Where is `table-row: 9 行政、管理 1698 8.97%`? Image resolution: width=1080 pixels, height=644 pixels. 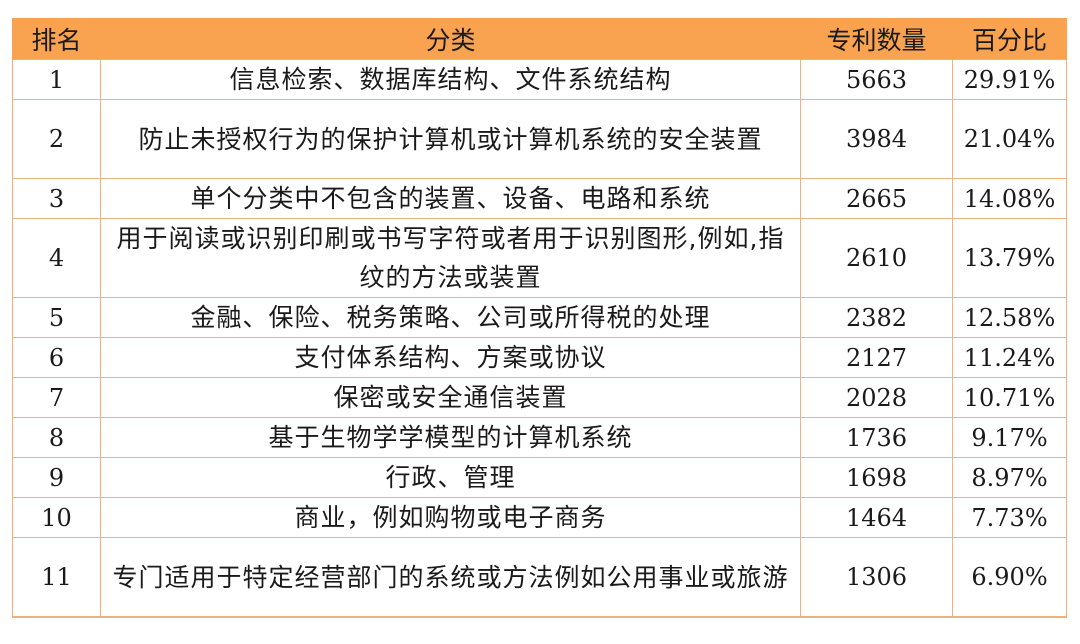 table-row: 9 行政、管理 1698 8.97% is located at coordinates (539, 477).